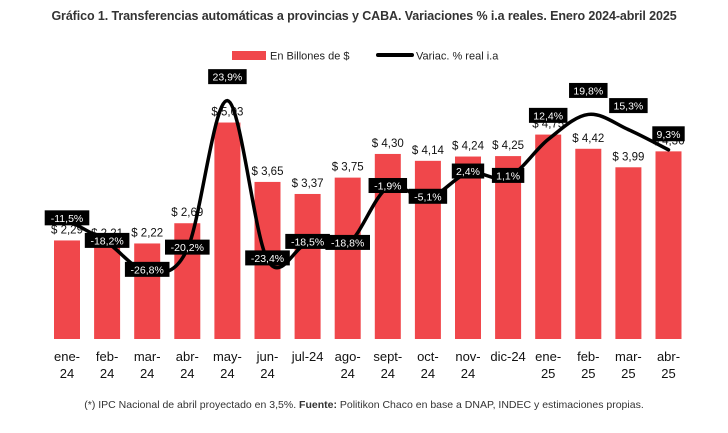  What do you see at coordinates (318, 405) in the screenshot?
I see `footnote-source-label: Fuente:` at bounding box center [318, 405].